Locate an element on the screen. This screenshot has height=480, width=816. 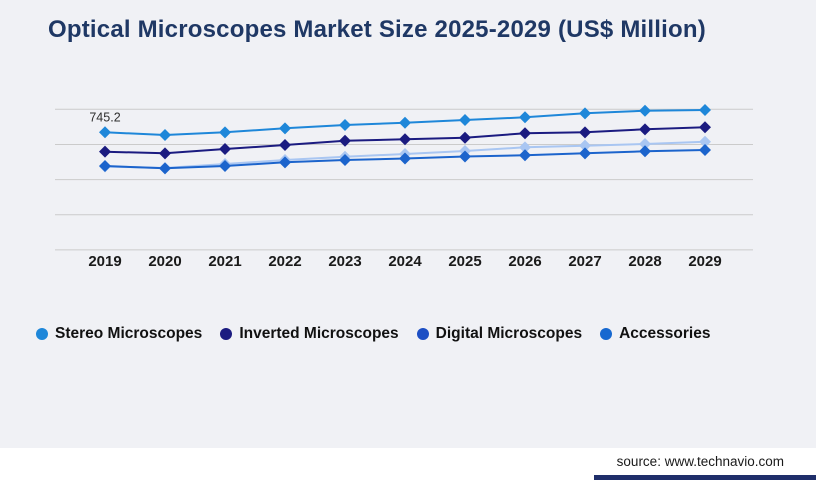
x-axis-label: 2029 is located at coordinates (704, 261).